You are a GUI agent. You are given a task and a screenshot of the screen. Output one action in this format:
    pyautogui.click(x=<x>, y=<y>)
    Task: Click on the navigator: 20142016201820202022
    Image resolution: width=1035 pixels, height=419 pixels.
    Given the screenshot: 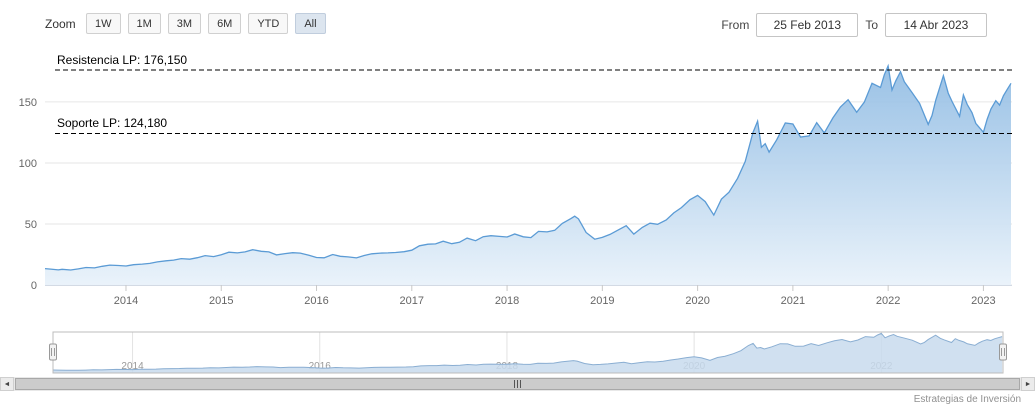 What is the action you would take?
    pyautogui.click(x=517, y=353)
    